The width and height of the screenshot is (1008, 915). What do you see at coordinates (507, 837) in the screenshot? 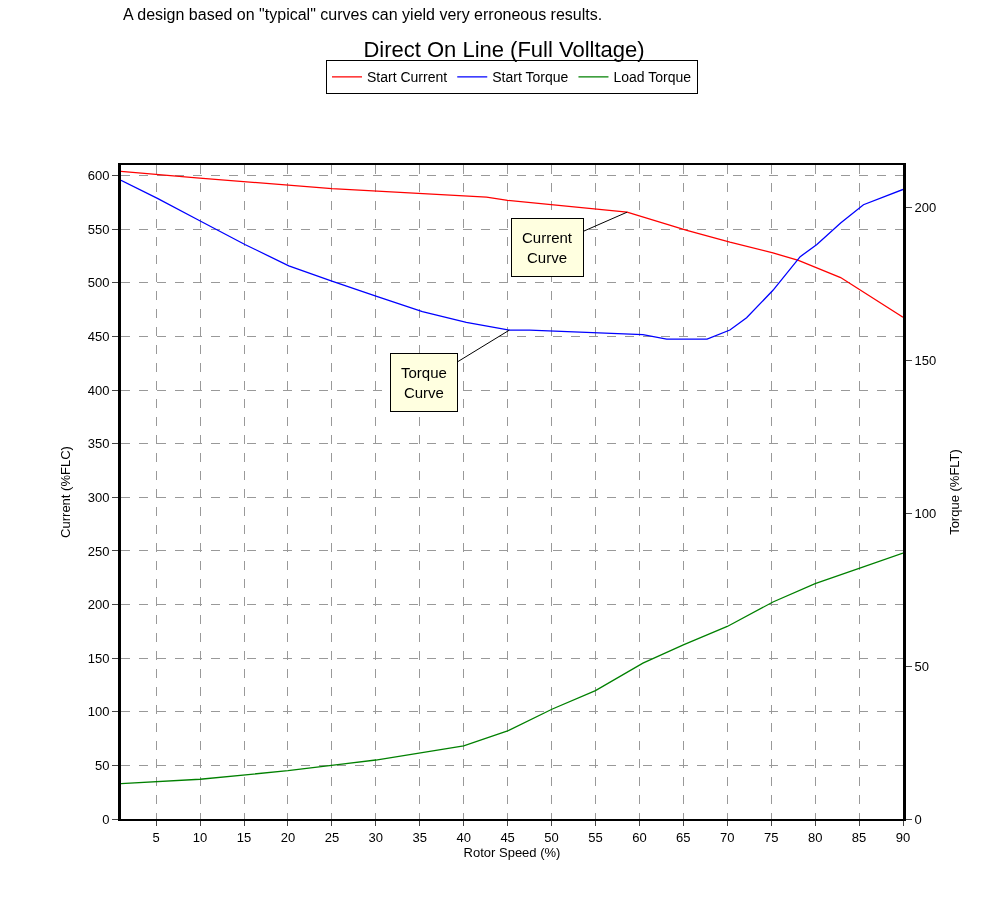
I see `x-tick-label: 45` at bounding box center [507, 837].